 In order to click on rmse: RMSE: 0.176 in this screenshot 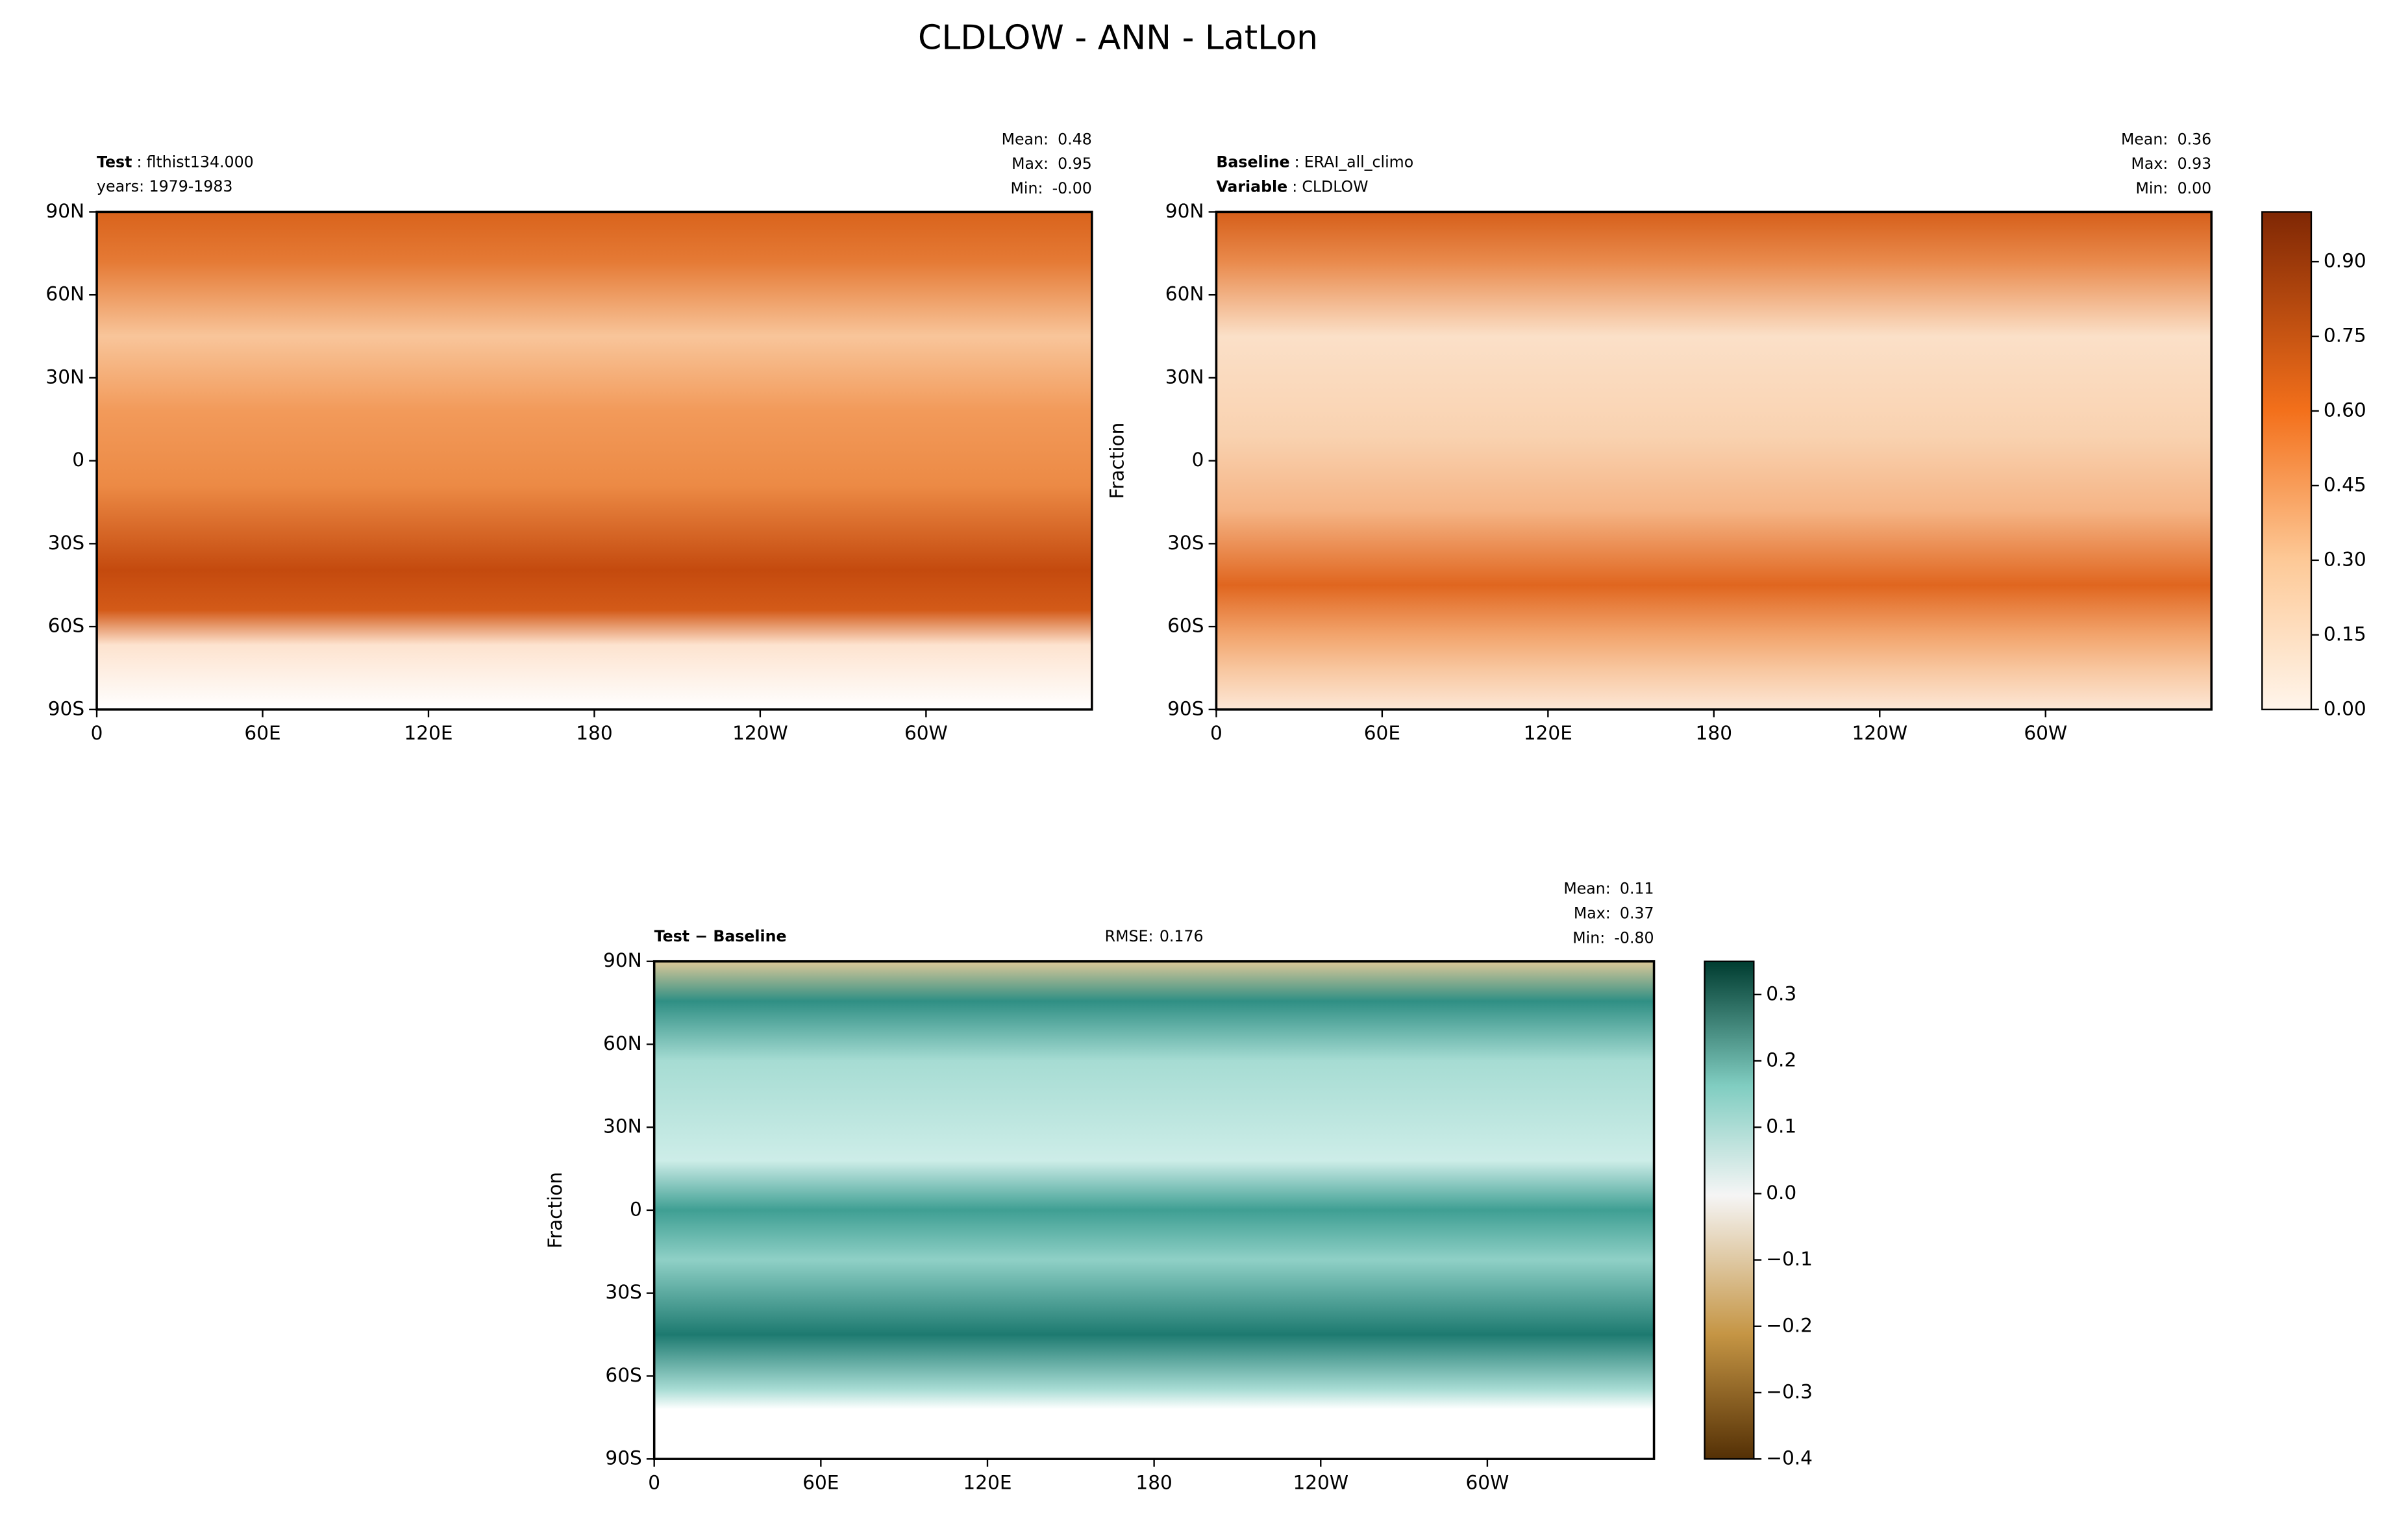, I will do `click(1154, 935)`.